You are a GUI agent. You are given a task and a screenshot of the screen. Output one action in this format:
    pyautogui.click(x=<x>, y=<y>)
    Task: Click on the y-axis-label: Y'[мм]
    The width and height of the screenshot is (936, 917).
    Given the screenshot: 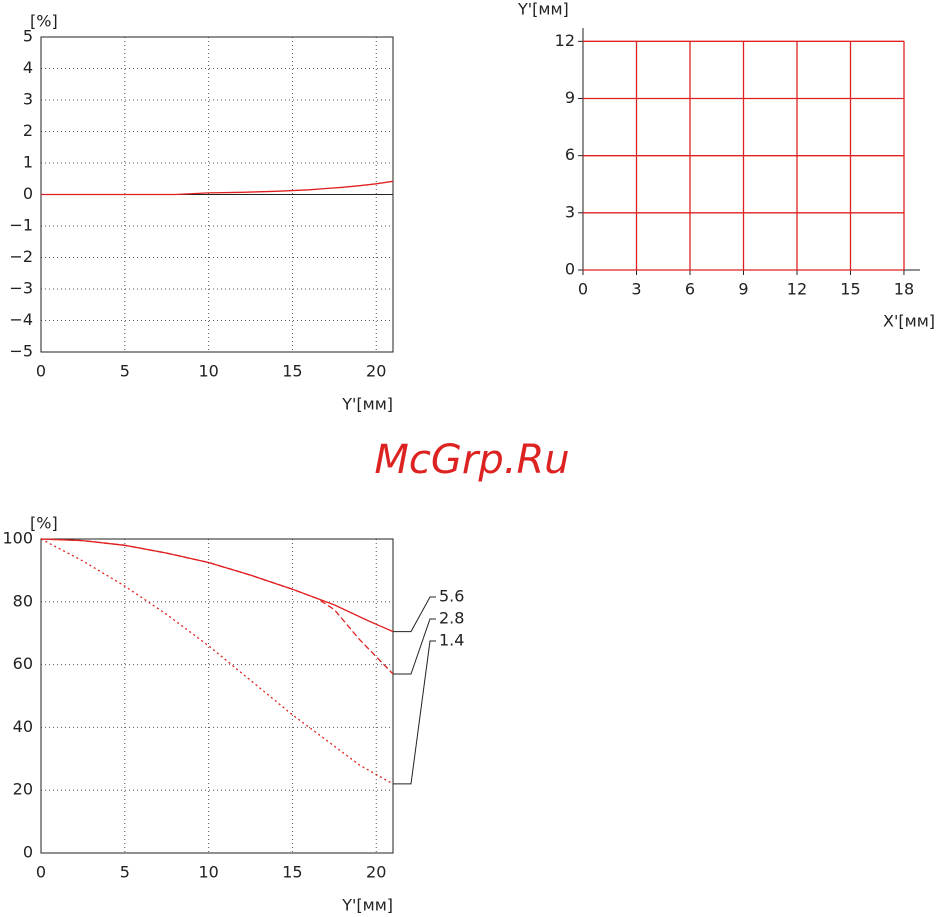 What is the action you would take?
    pyautogui.click(x=543, y=9)
    